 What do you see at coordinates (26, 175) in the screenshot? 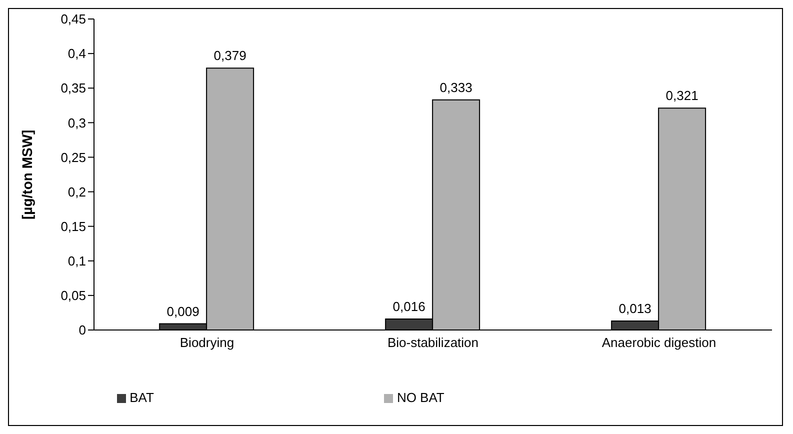
I see `y-axis-title: [µg/ton MSW]` at bounding box center [26, 175].